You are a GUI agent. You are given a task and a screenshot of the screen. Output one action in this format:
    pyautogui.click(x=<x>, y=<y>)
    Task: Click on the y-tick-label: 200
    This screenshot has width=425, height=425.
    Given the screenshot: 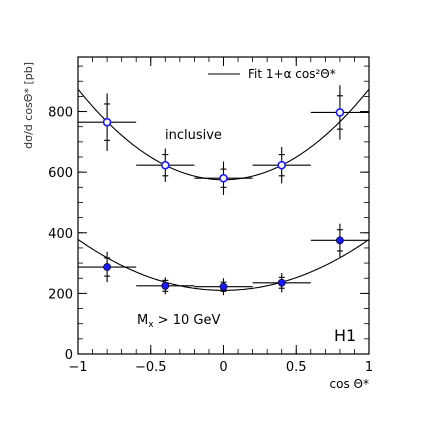 What is the action you would take?
    pyautogui.click(x=60, y=294)
    